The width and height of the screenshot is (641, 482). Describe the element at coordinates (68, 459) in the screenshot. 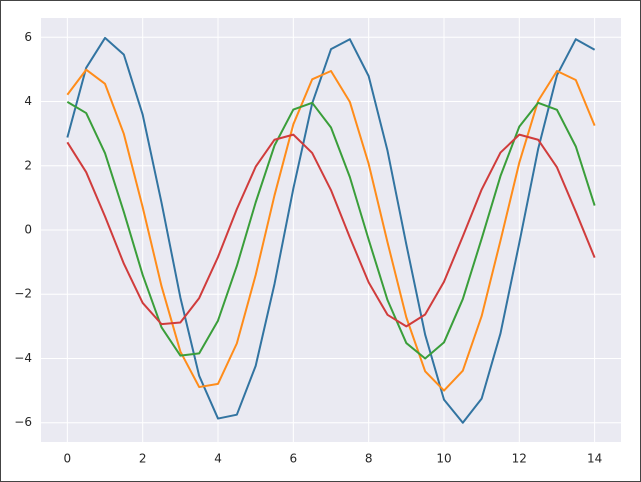

I see `x-tick-label: 0` at that location.